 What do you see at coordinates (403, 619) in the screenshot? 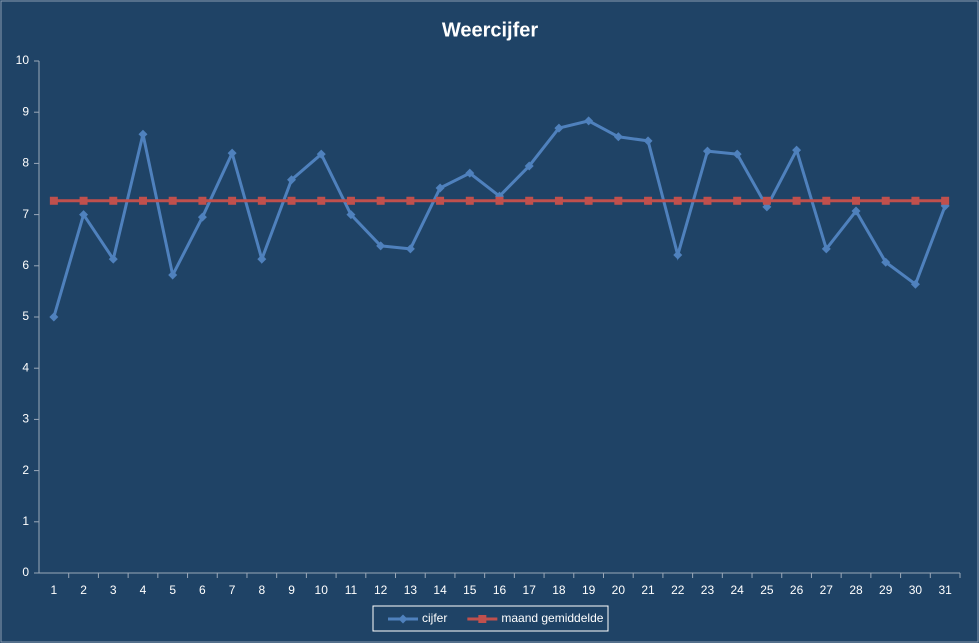
I see `legend-marker` at bounding box center [403, 619].